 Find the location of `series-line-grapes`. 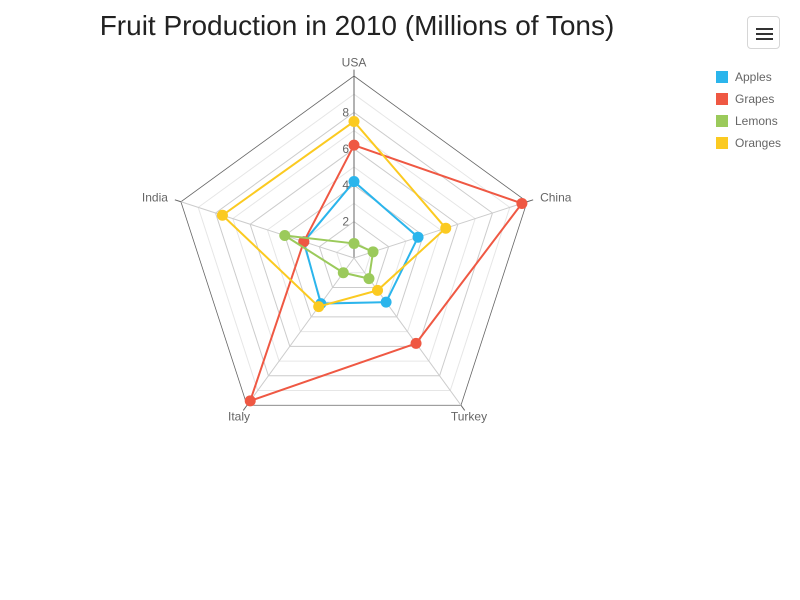

series-line-grapes is located at coordinates (386, 273).